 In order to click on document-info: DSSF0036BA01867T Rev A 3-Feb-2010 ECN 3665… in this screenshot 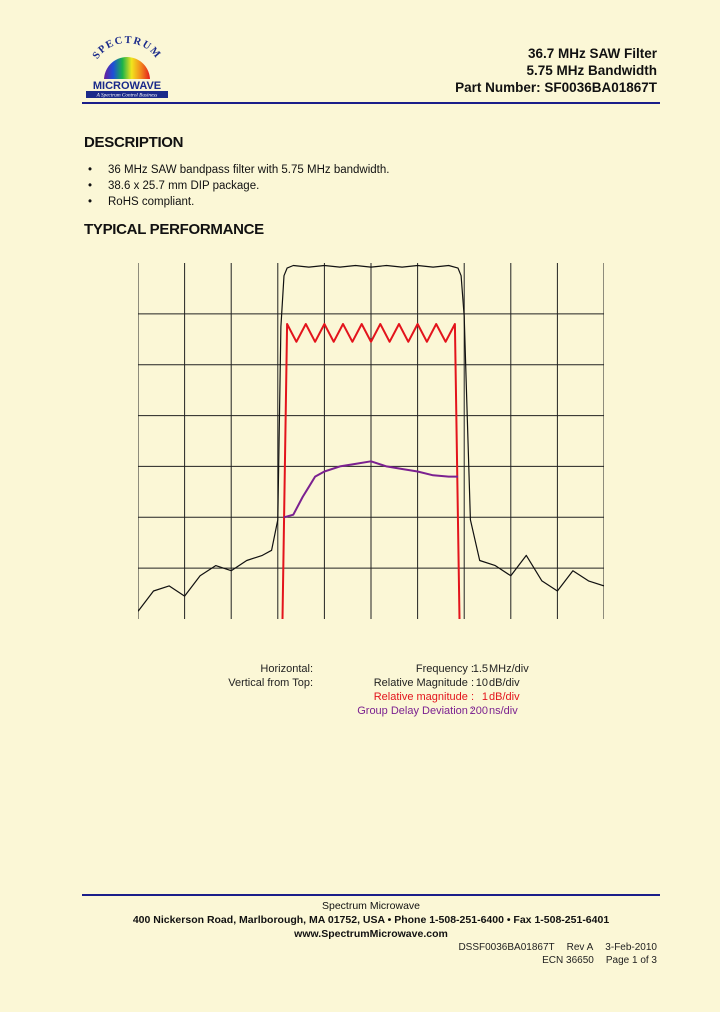, I will do `click(551, 954)`.